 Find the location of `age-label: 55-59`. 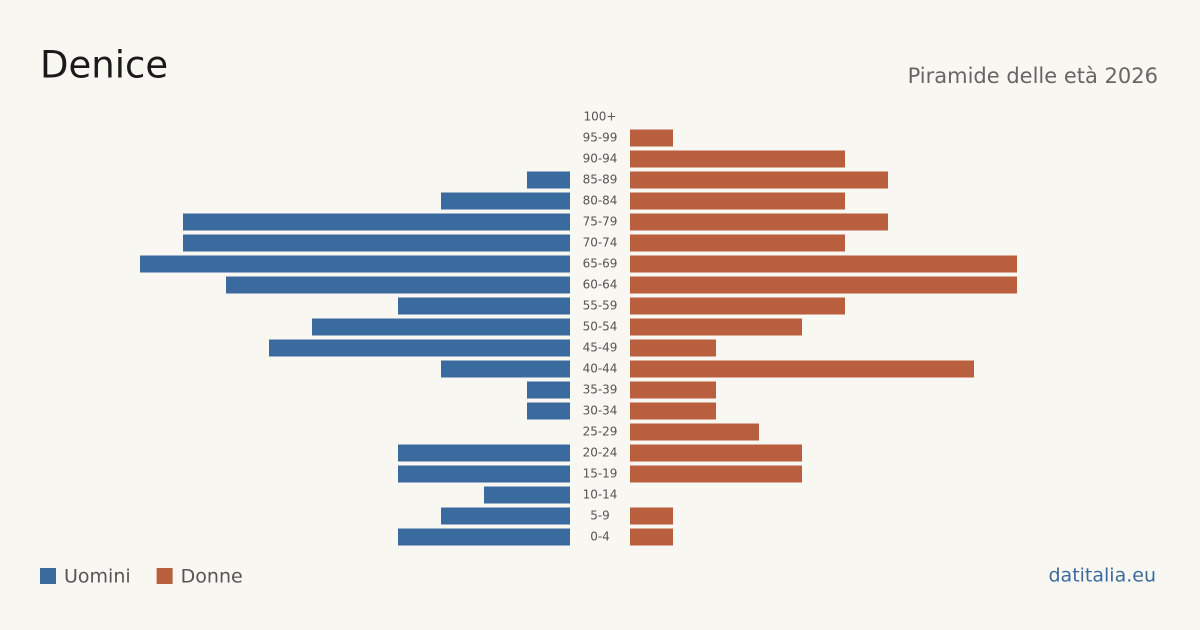

age-label: 55-59 is located at coordinates (600, 306).